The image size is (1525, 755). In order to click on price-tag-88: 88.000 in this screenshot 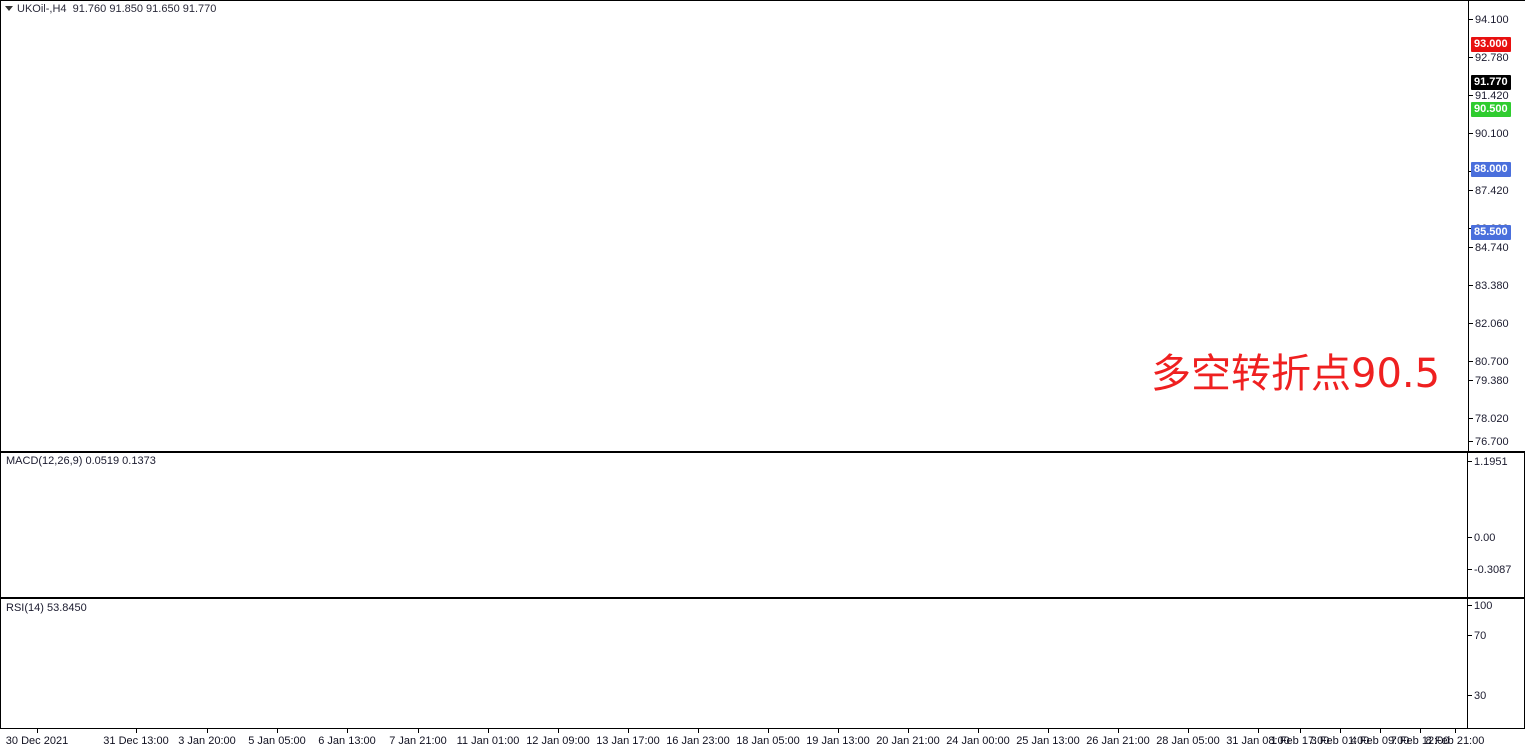, I will do `click(1491, 169)`.